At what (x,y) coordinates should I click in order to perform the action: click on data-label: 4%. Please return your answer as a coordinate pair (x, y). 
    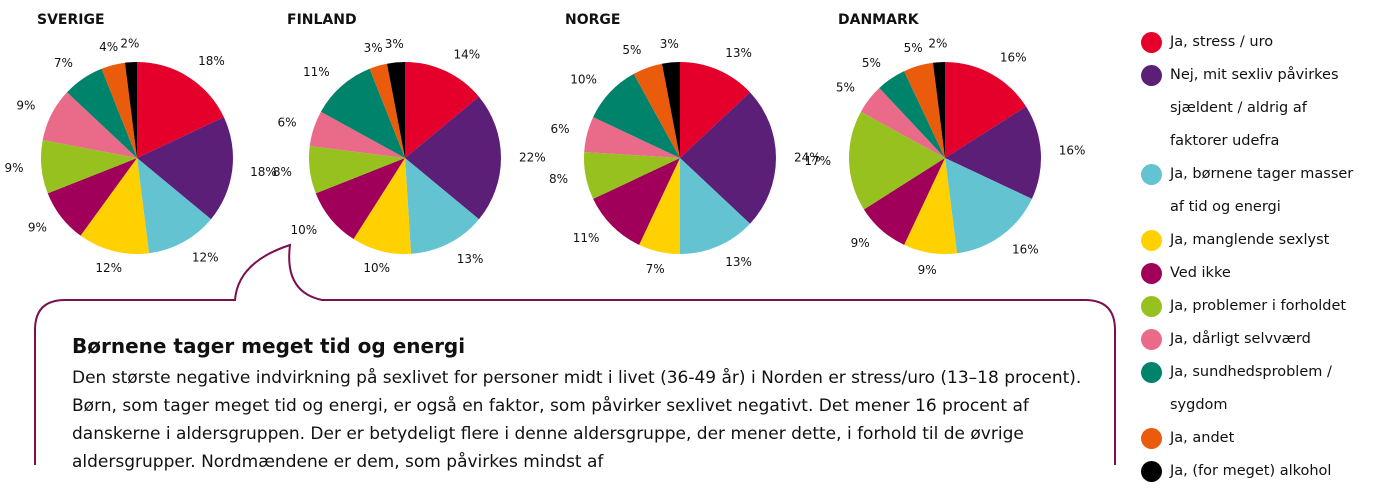
    Looking at the image, I should click on (108, 47).